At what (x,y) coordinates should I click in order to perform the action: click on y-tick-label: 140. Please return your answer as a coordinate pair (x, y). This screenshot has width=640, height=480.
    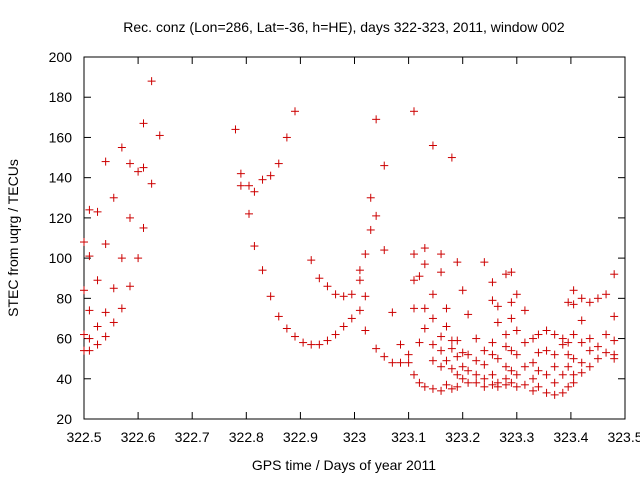
    Looking at the image, I should click on (61, 178).